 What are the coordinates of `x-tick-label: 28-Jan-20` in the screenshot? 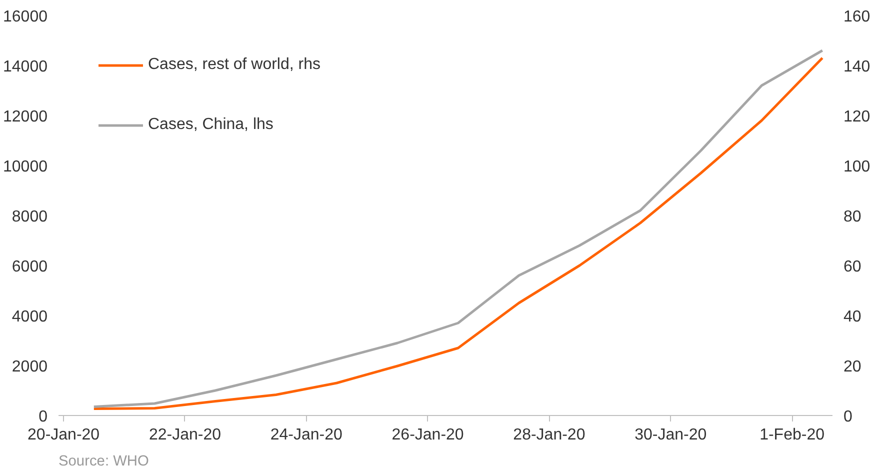 It's located at (549, 435).